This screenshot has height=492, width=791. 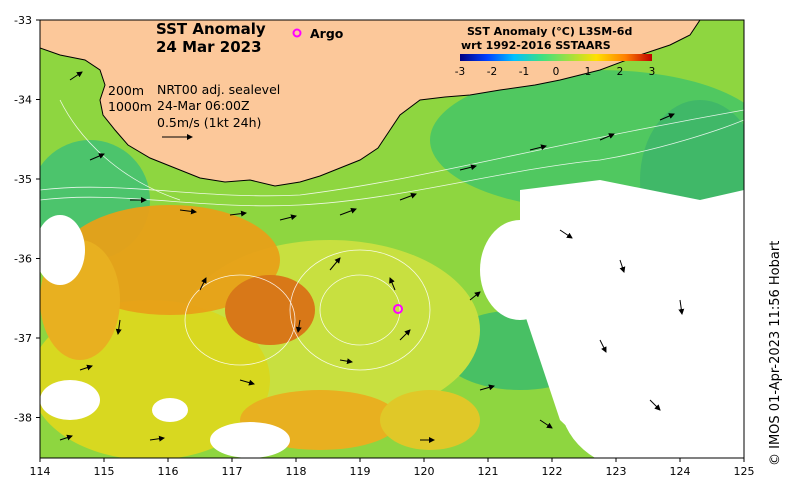 I want to click on credit-text: © IMOS 01-Apr-2023 11:56 Hobart, so click(x=775, y=353).